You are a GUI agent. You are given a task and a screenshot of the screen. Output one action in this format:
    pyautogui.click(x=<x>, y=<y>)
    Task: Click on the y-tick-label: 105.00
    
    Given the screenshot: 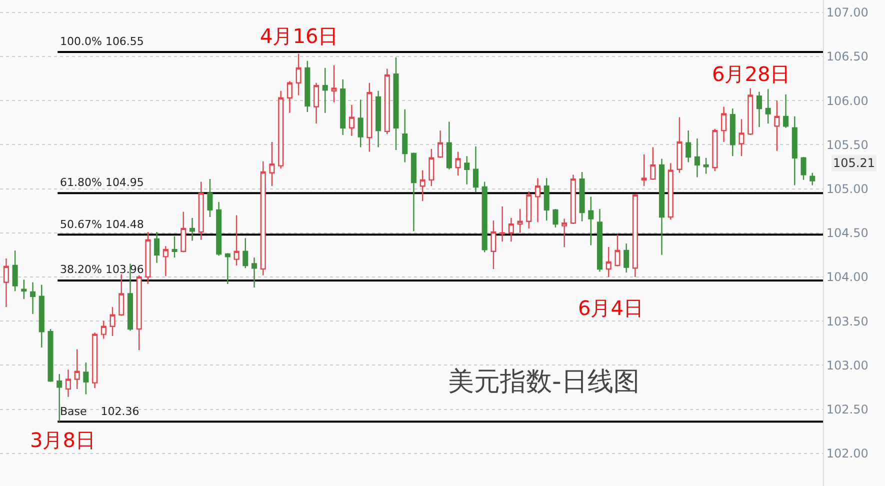 What is the action you would take?
    pyautogui.click(x=847, y=189)
    